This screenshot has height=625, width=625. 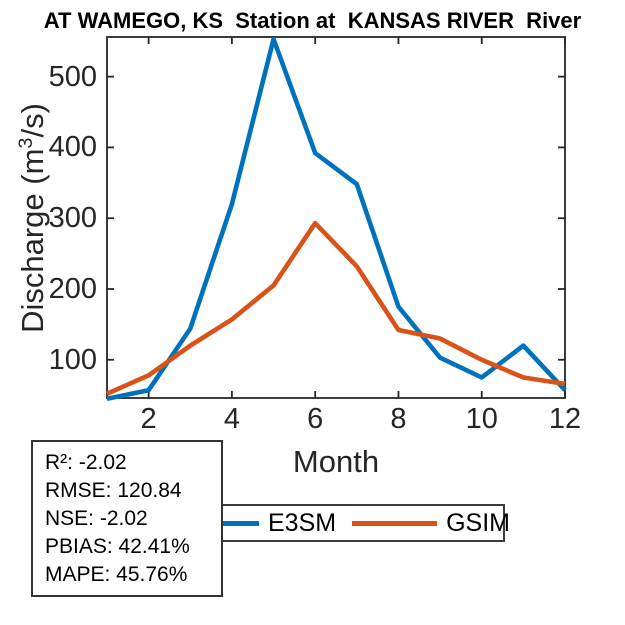 I want to click on x-tick-label: 4, so click(x=231, y=419).